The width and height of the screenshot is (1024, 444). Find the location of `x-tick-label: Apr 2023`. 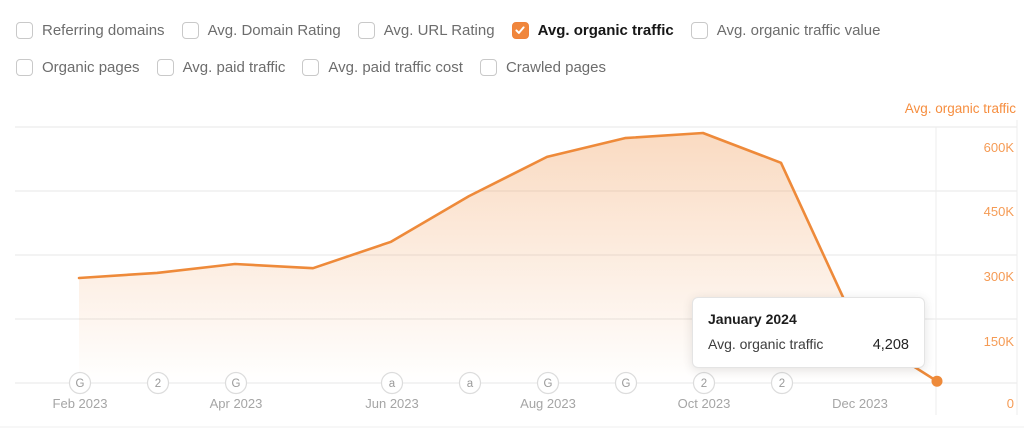

x-tick-label: Apr 2023 is located at coordinates (236, 403).